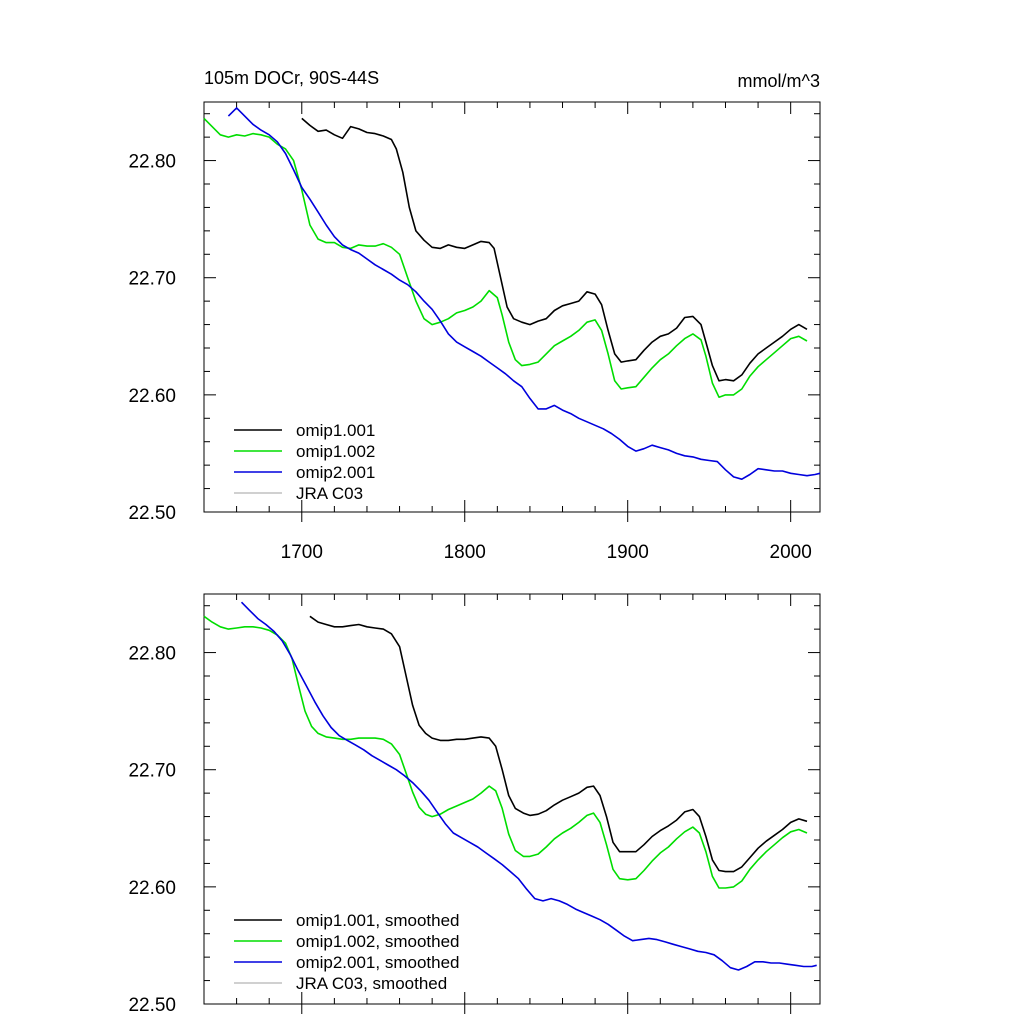 The image size is (1024, 1024). Describe the element at coordinates (378, 962) in the screenshot. I see `legend-label: omip2.001, smoothed` at that location.